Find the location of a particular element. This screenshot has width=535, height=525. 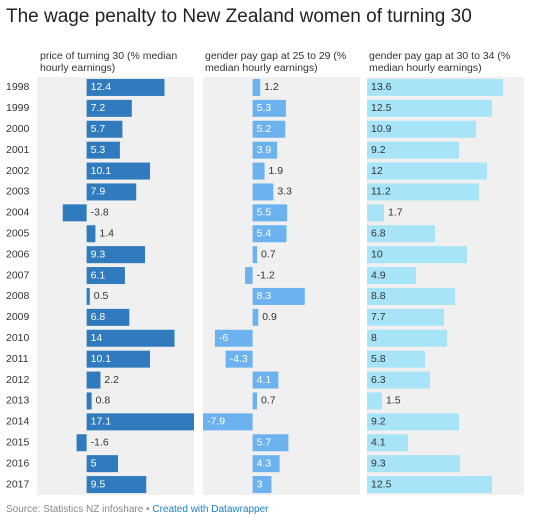

value-label: 3.3 is located at coordinates (284, 192).